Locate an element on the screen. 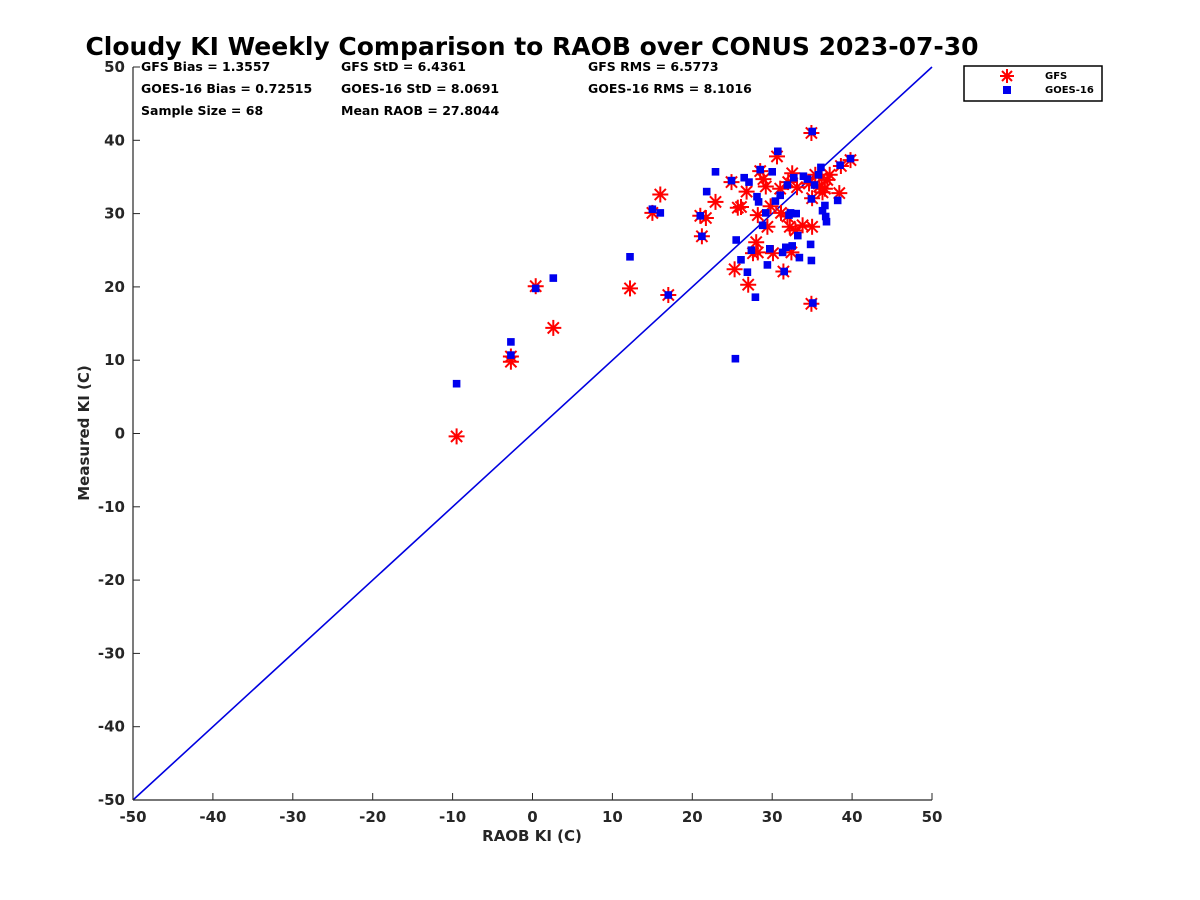 Image resolution: width=1200 pixels, height=900 pixels. stat-gfs-rms: GFS RMS = 6.5773 is located at coordinates (653, 66).